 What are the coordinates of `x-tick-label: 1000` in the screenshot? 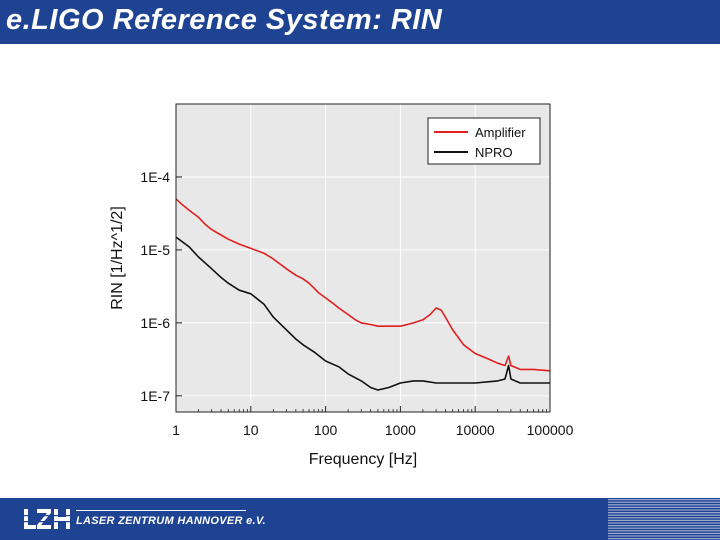 It's located at (400, 430).